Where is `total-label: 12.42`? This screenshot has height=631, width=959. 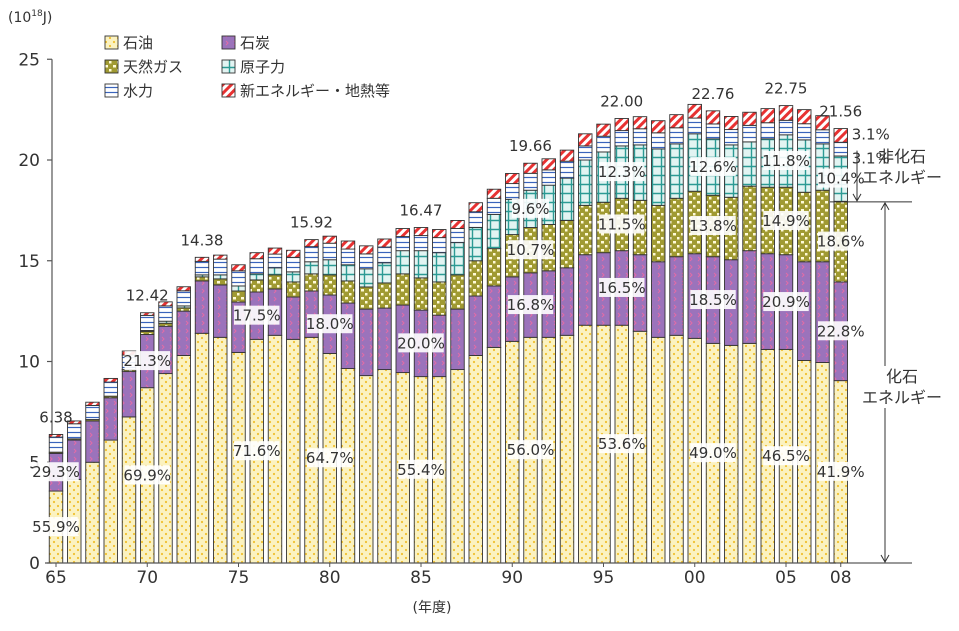
total-label: 12.42 is located at coordinates (147, 296).